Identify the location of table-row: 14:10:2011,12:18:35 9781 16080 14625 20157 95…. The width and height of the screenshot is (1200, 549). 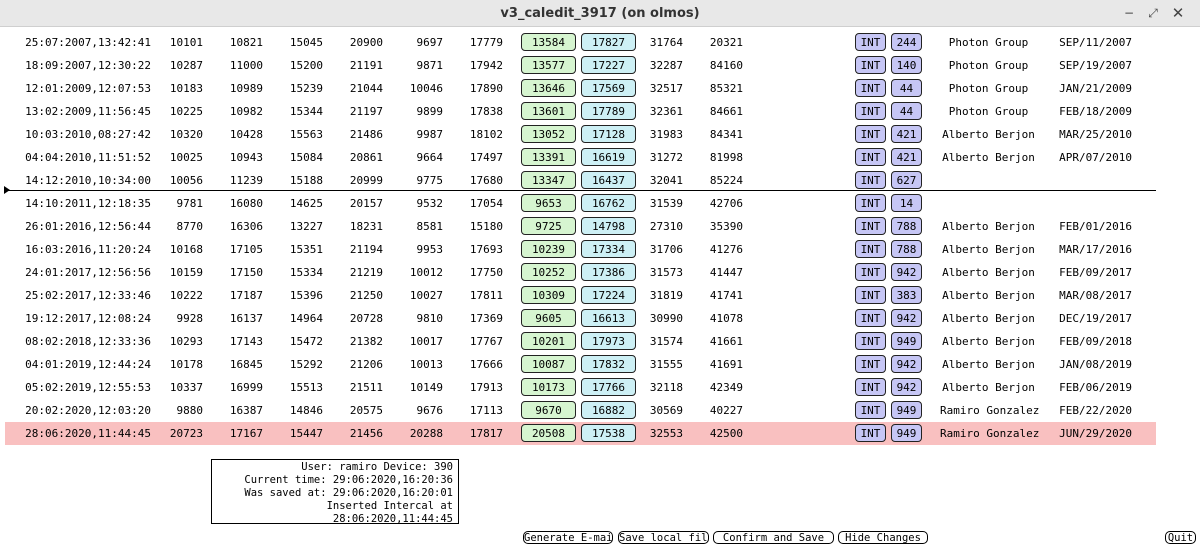
(600, 203).